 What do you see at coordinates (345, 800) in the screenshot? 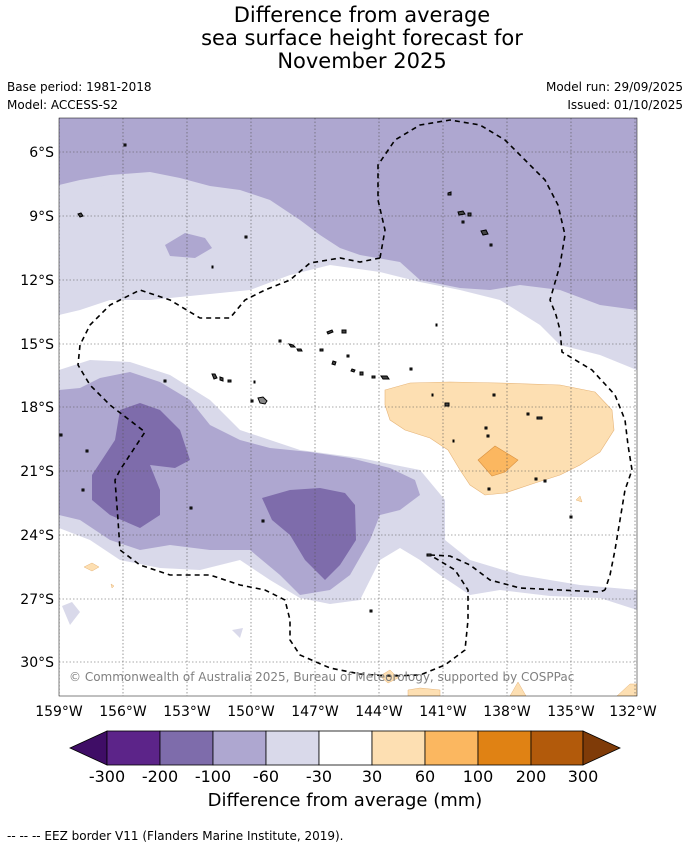
I see `colorbar-title: Difference from average (mm)` at bounding box center [345, 800].